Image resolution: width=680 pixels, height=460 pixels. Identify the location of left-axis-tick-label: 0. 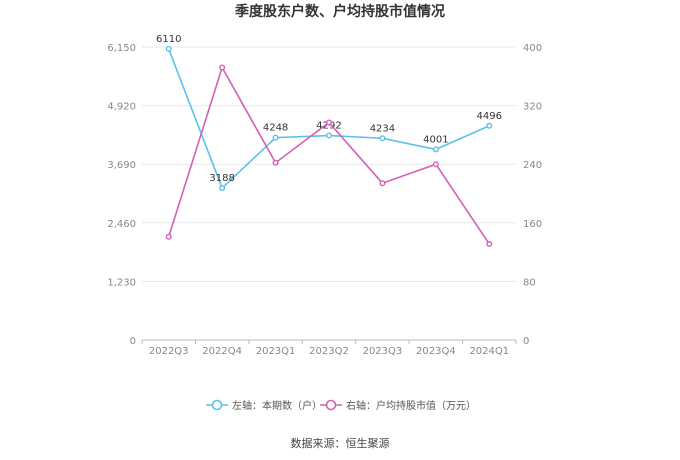
(133, 341).